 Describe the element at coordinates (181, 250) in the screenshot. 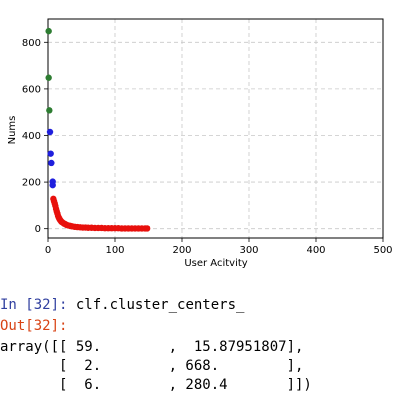

I see `x-tick-label: 200` at that location.